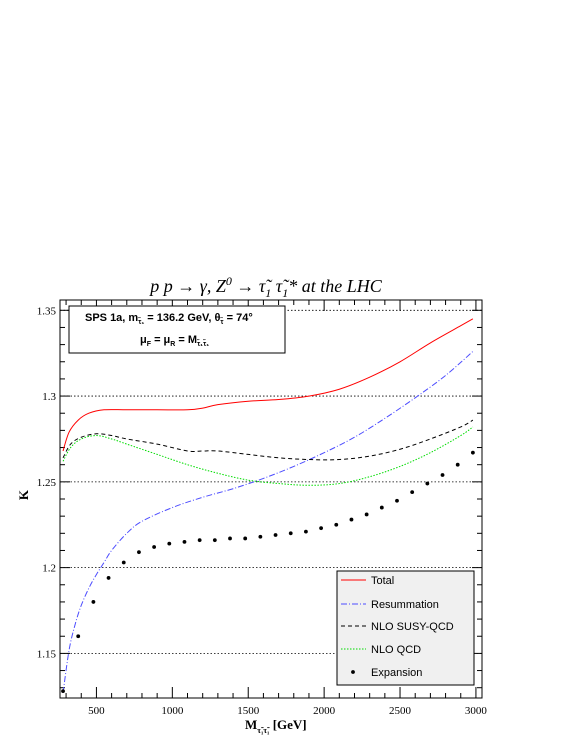  Describe the element at coordinates (396, 673) in the screenshot. I see `legend-label-expansion: Expansion` at that location.